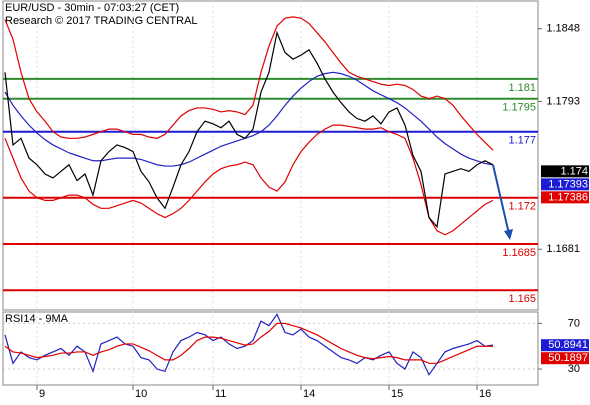 The height and width of the screenshot is (405, 590). I want to click on y-tick-label: 70, so click(574, 323).